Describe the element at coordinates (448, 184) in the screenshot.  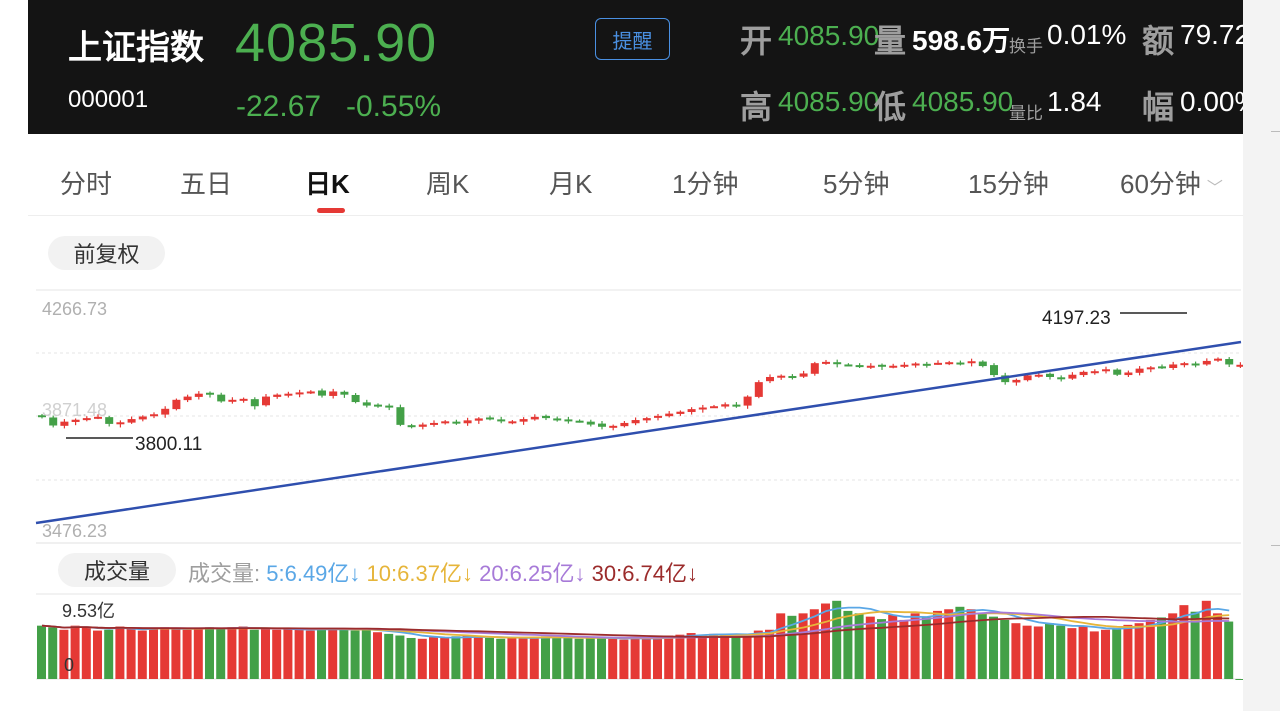
I see `tab-weekly-k: 周K` at that location.